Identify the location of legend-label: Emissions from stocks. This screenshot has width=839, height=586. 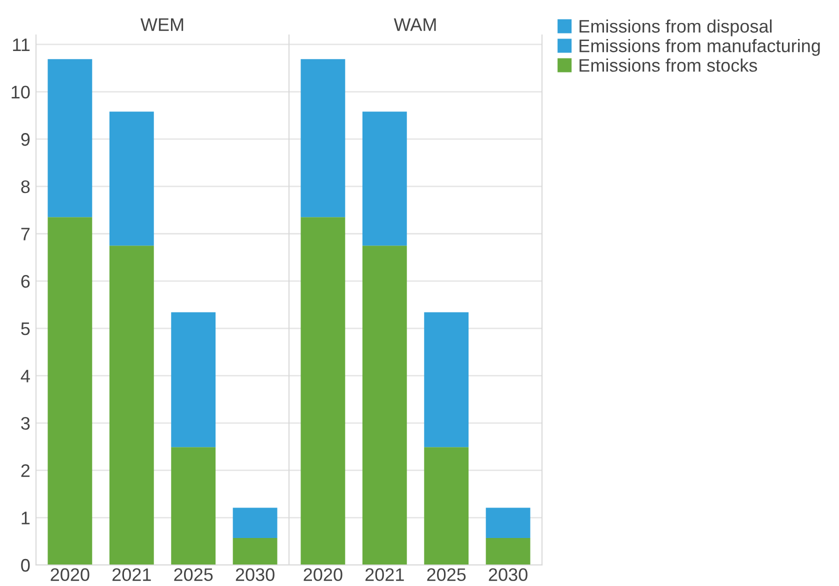
(669, 65).